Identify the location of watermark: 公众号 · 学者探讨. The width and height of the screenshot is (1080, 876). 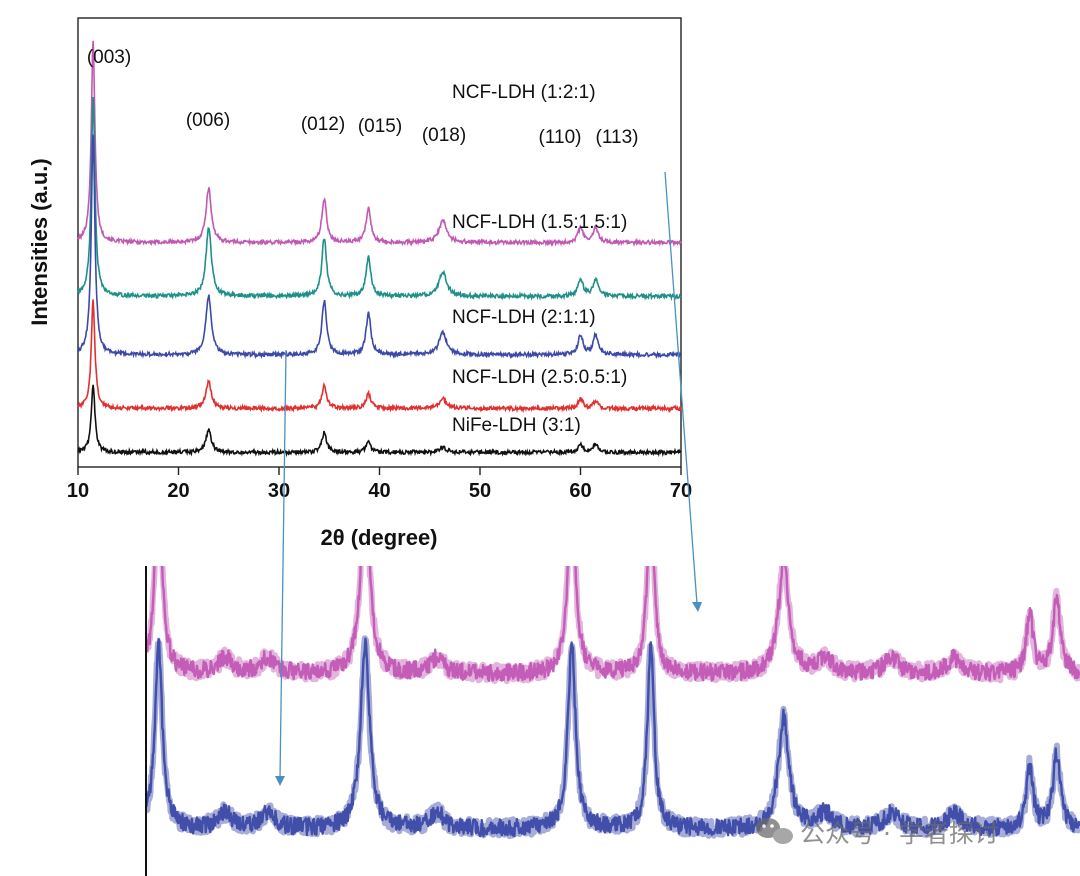
(877, 833).